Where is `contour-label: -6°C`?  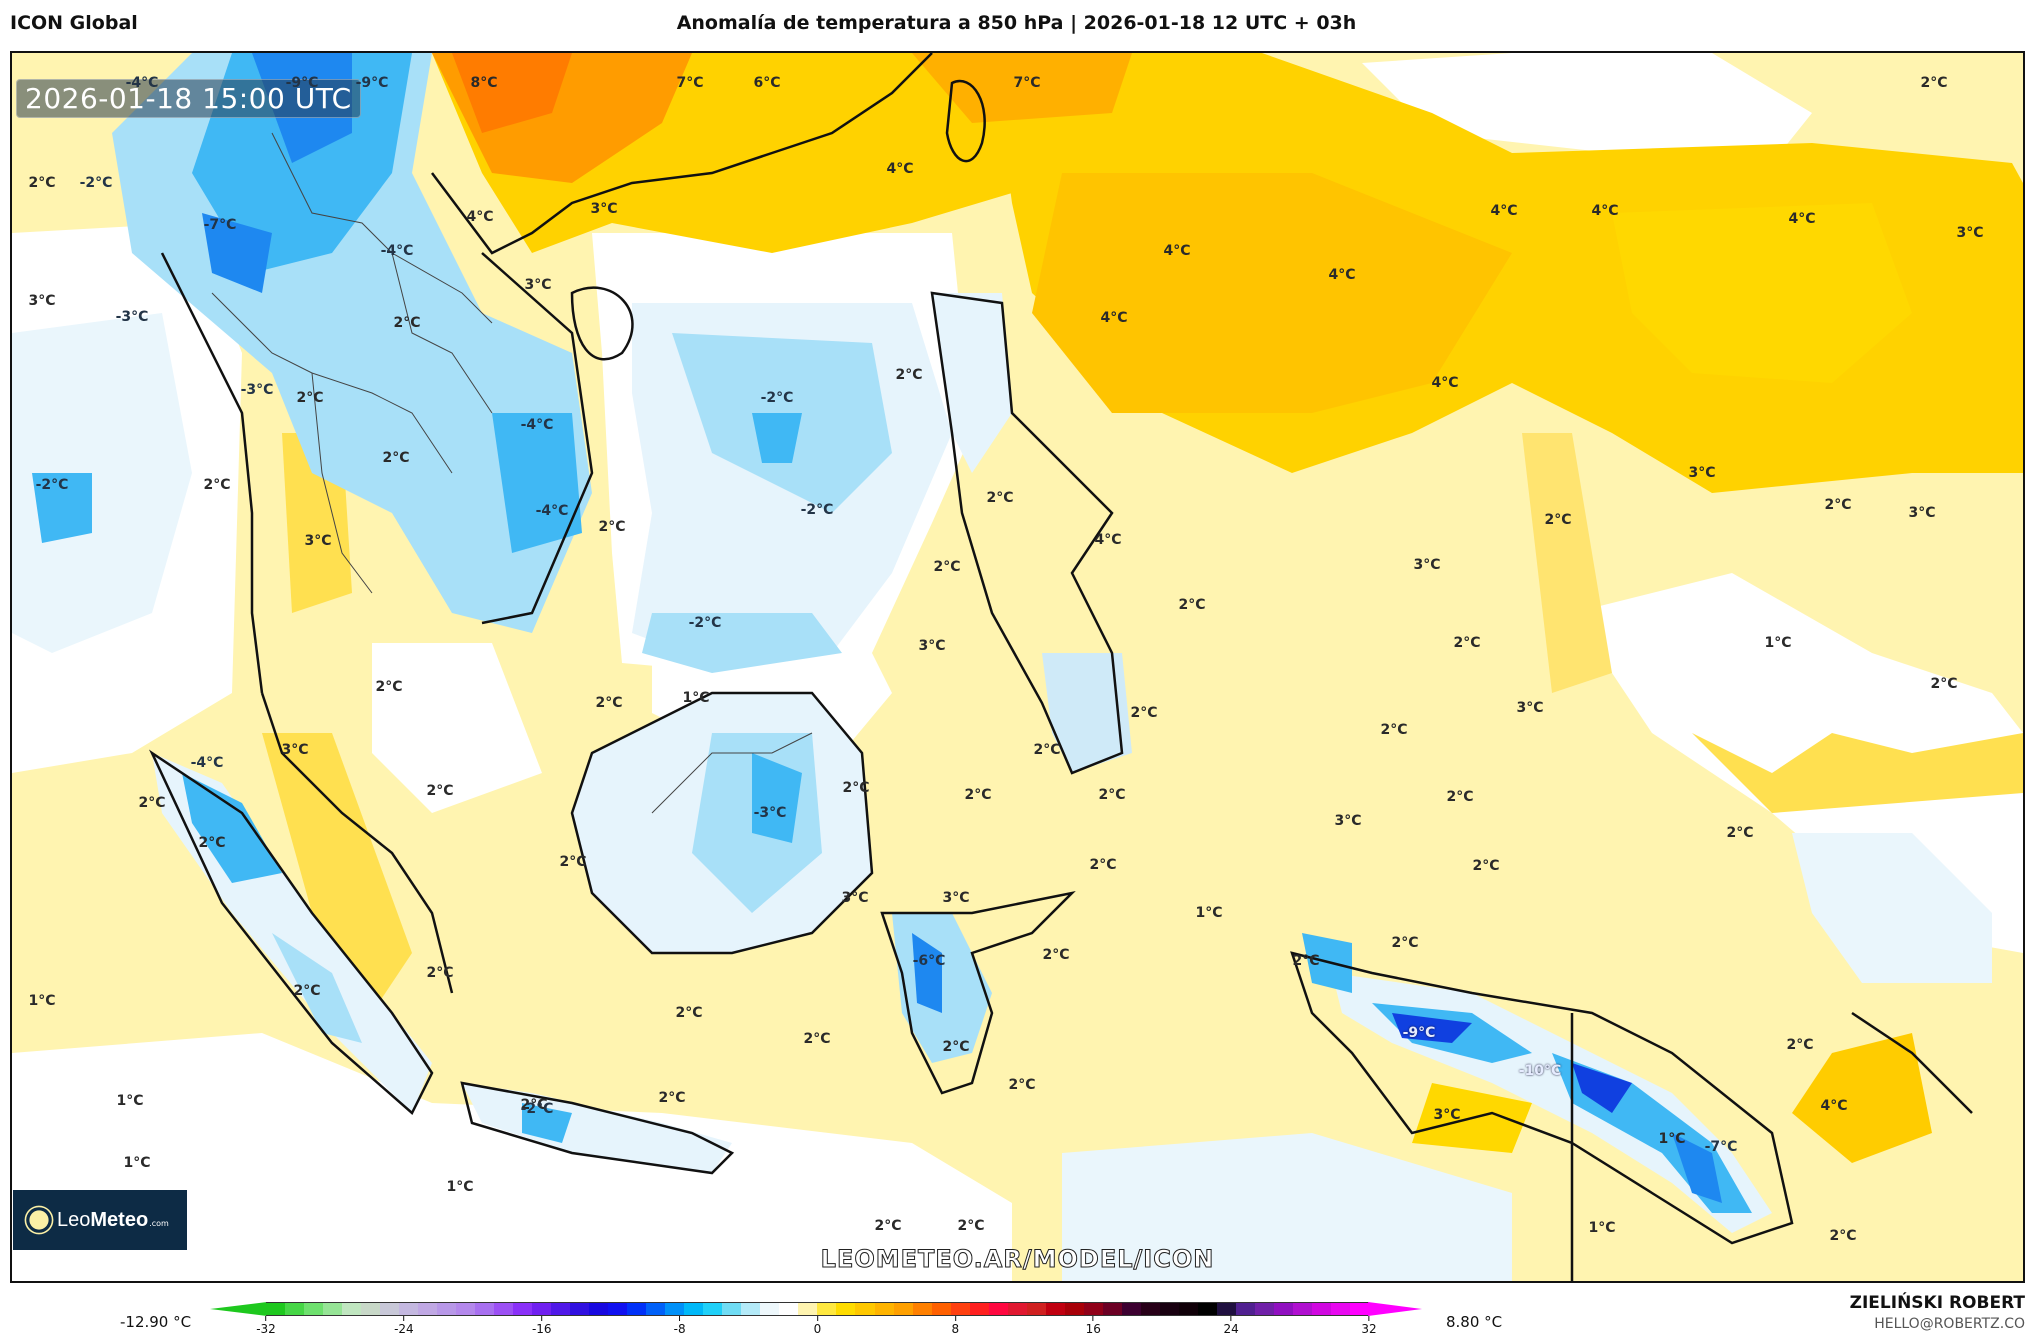
contour-label: -6°C is located at coordinates (929, 961).